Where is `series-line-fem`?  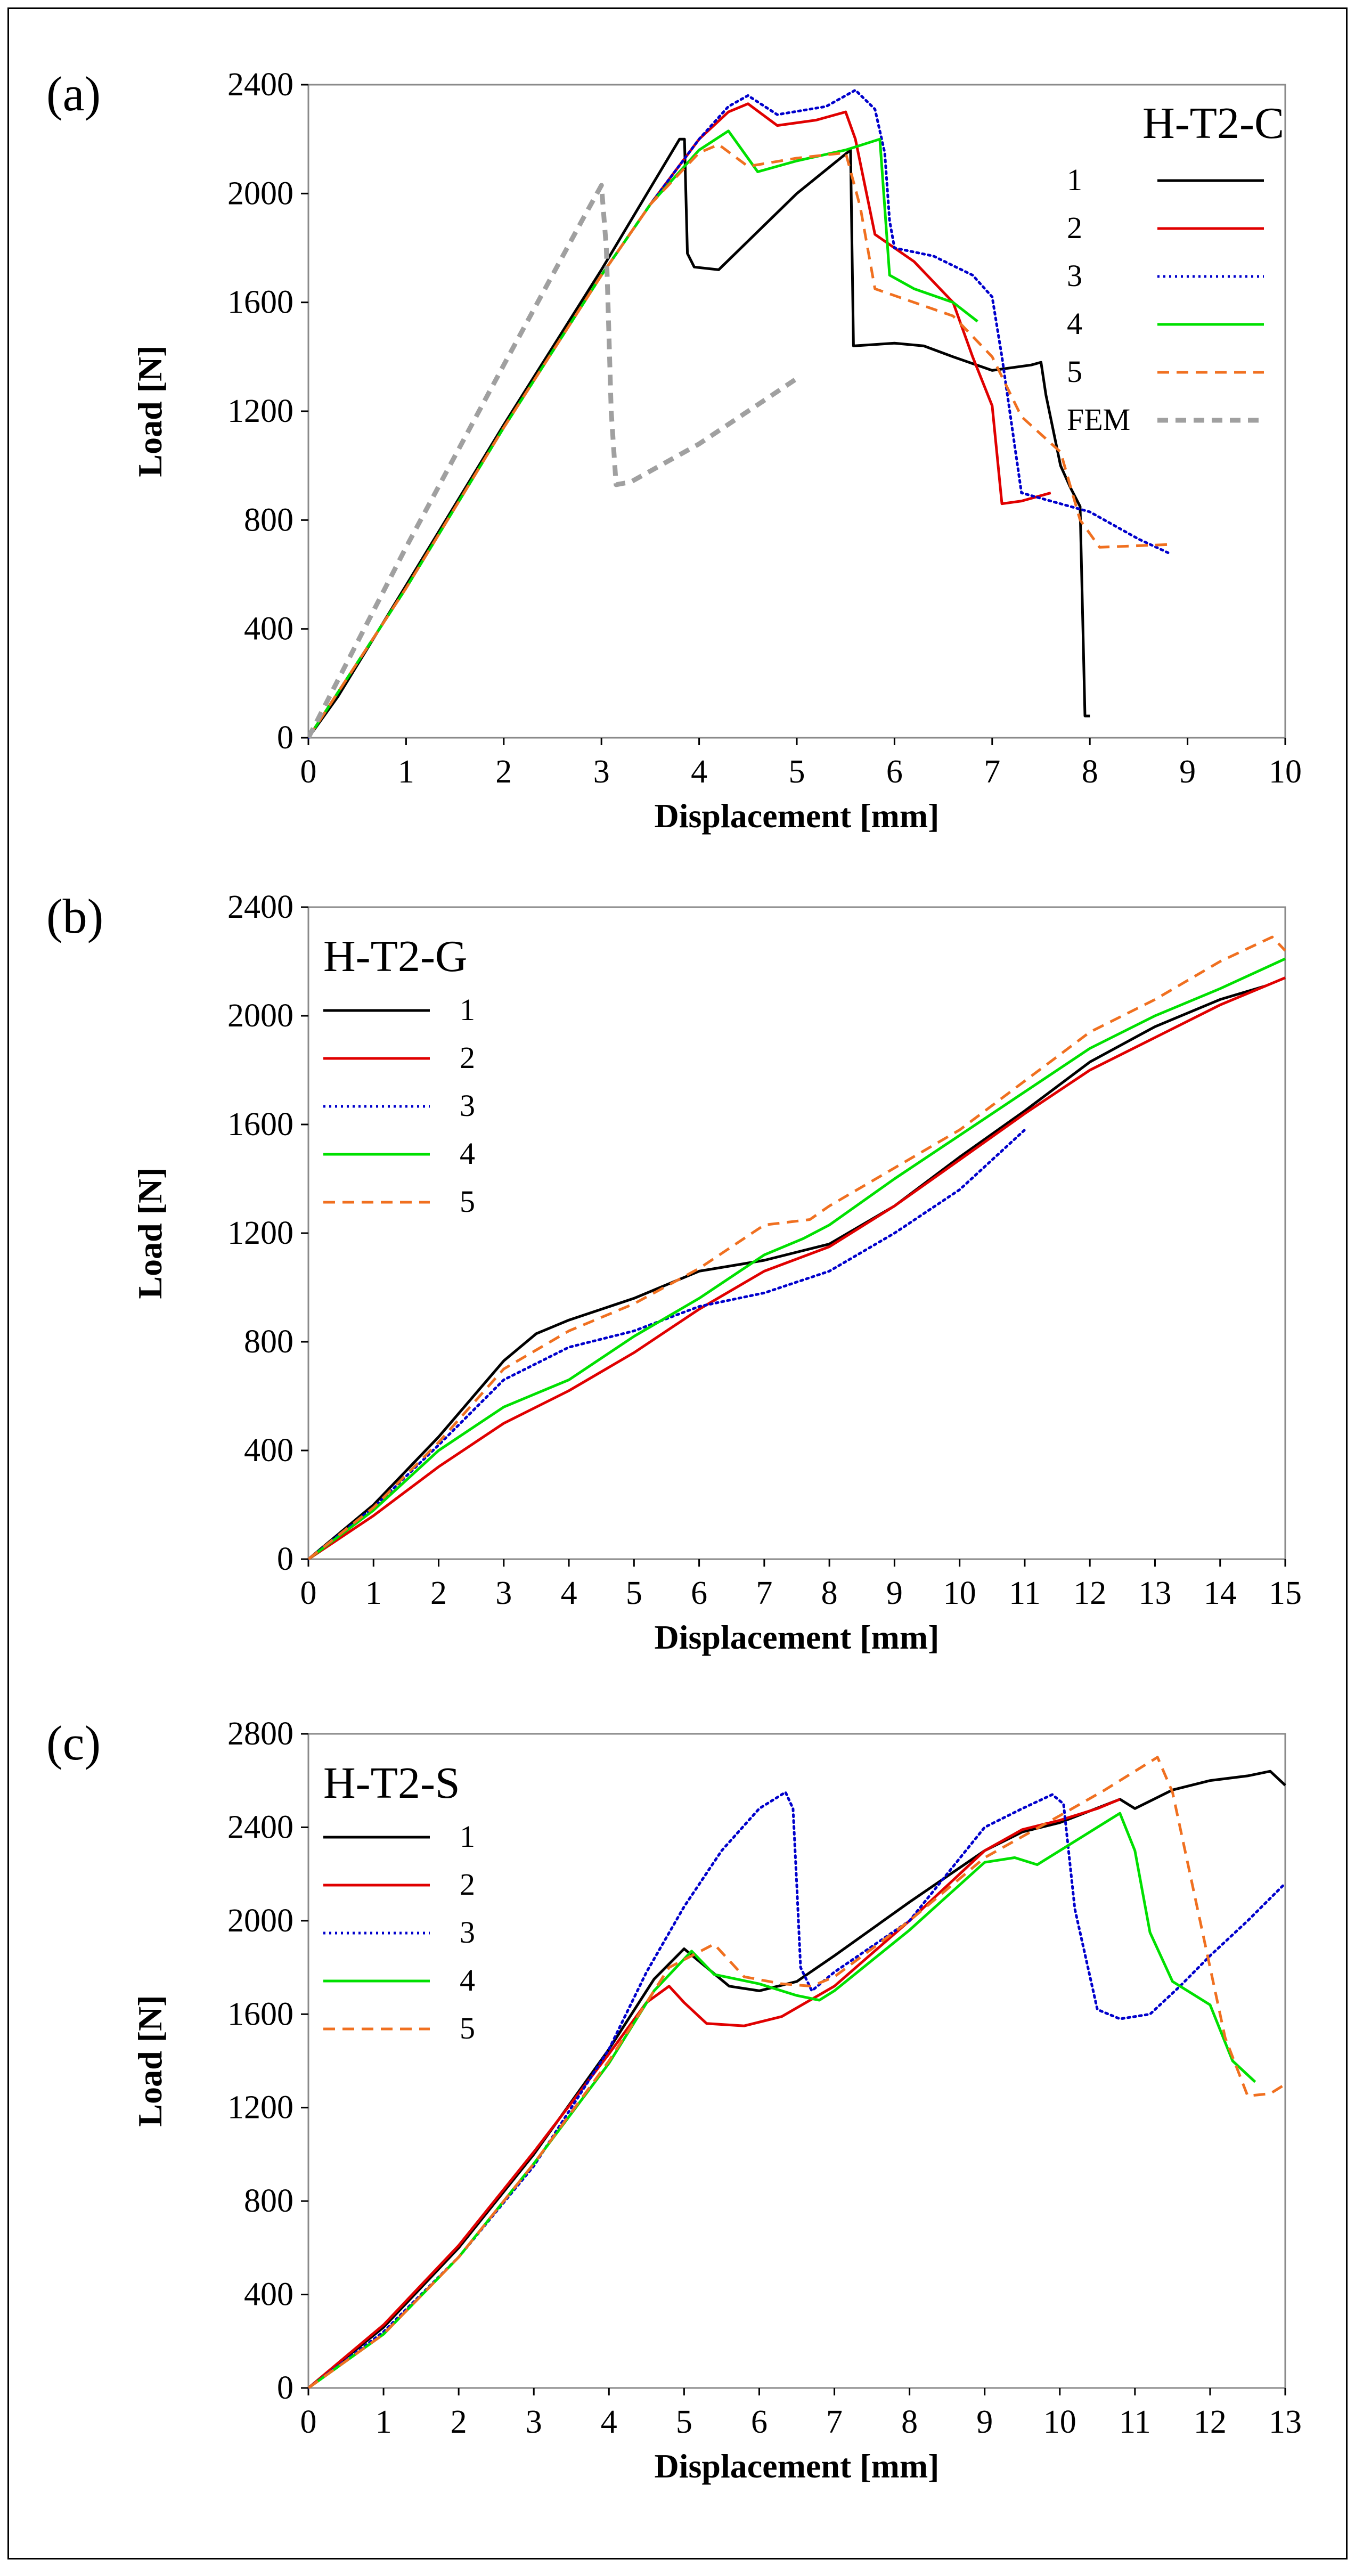 series-line-fem is located at coordinates (553, 461).